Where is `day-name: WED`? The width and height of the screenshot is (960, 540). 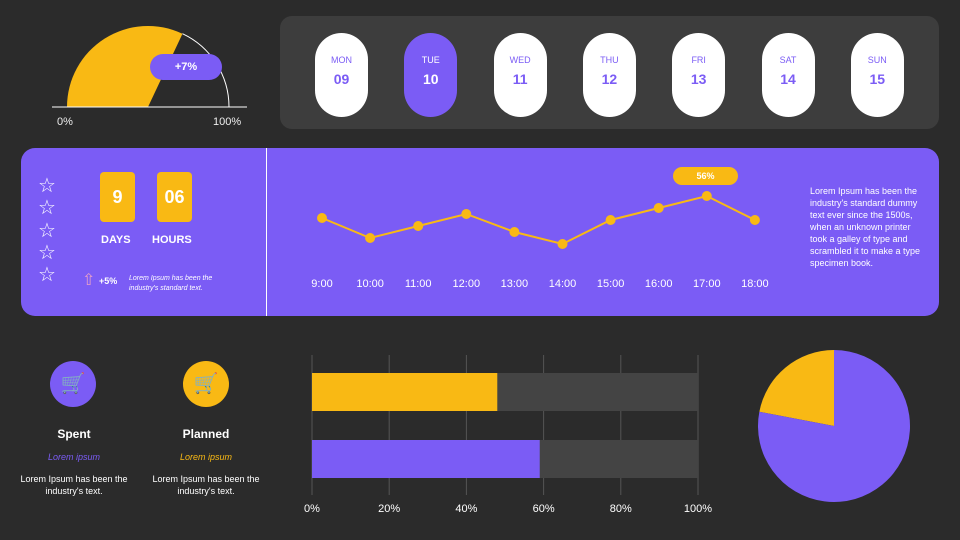
day-name: WED is located at coordinates (520, 60).